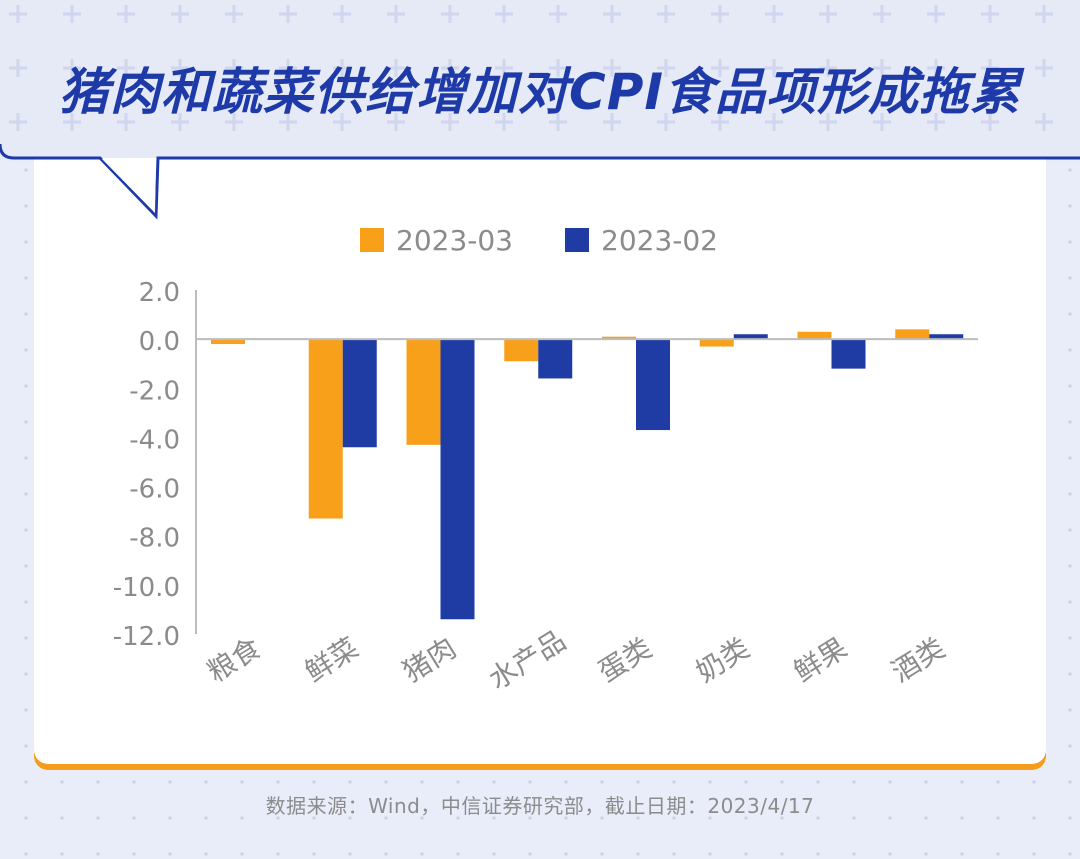 This screenshot has width=1080, height=859. Describe the element at coordinates (918, 660) in the screenshot. I see `x-category-label: 酒类` at that location.